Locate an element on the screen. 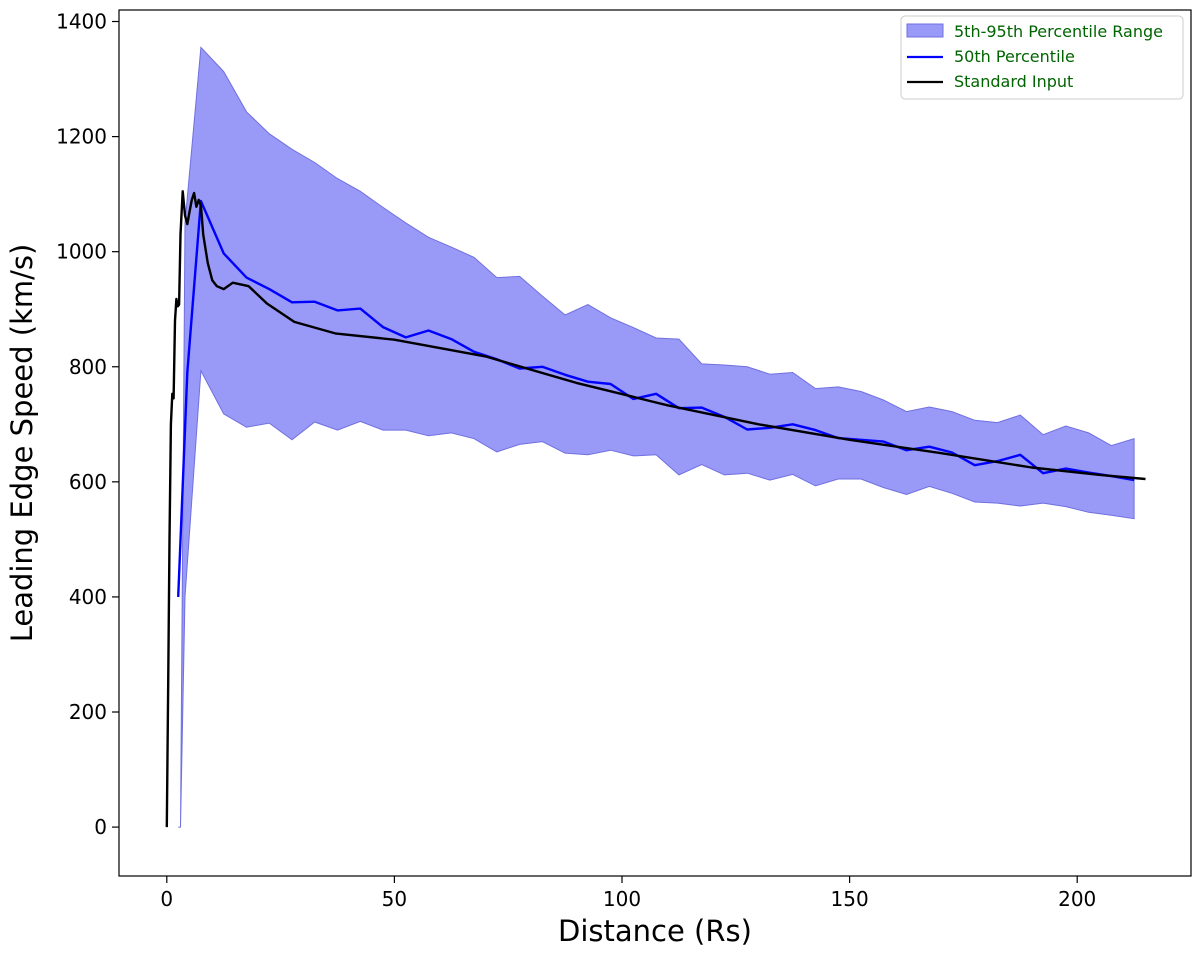  y-tick-label: 200 is located at coordinates (88, 712).